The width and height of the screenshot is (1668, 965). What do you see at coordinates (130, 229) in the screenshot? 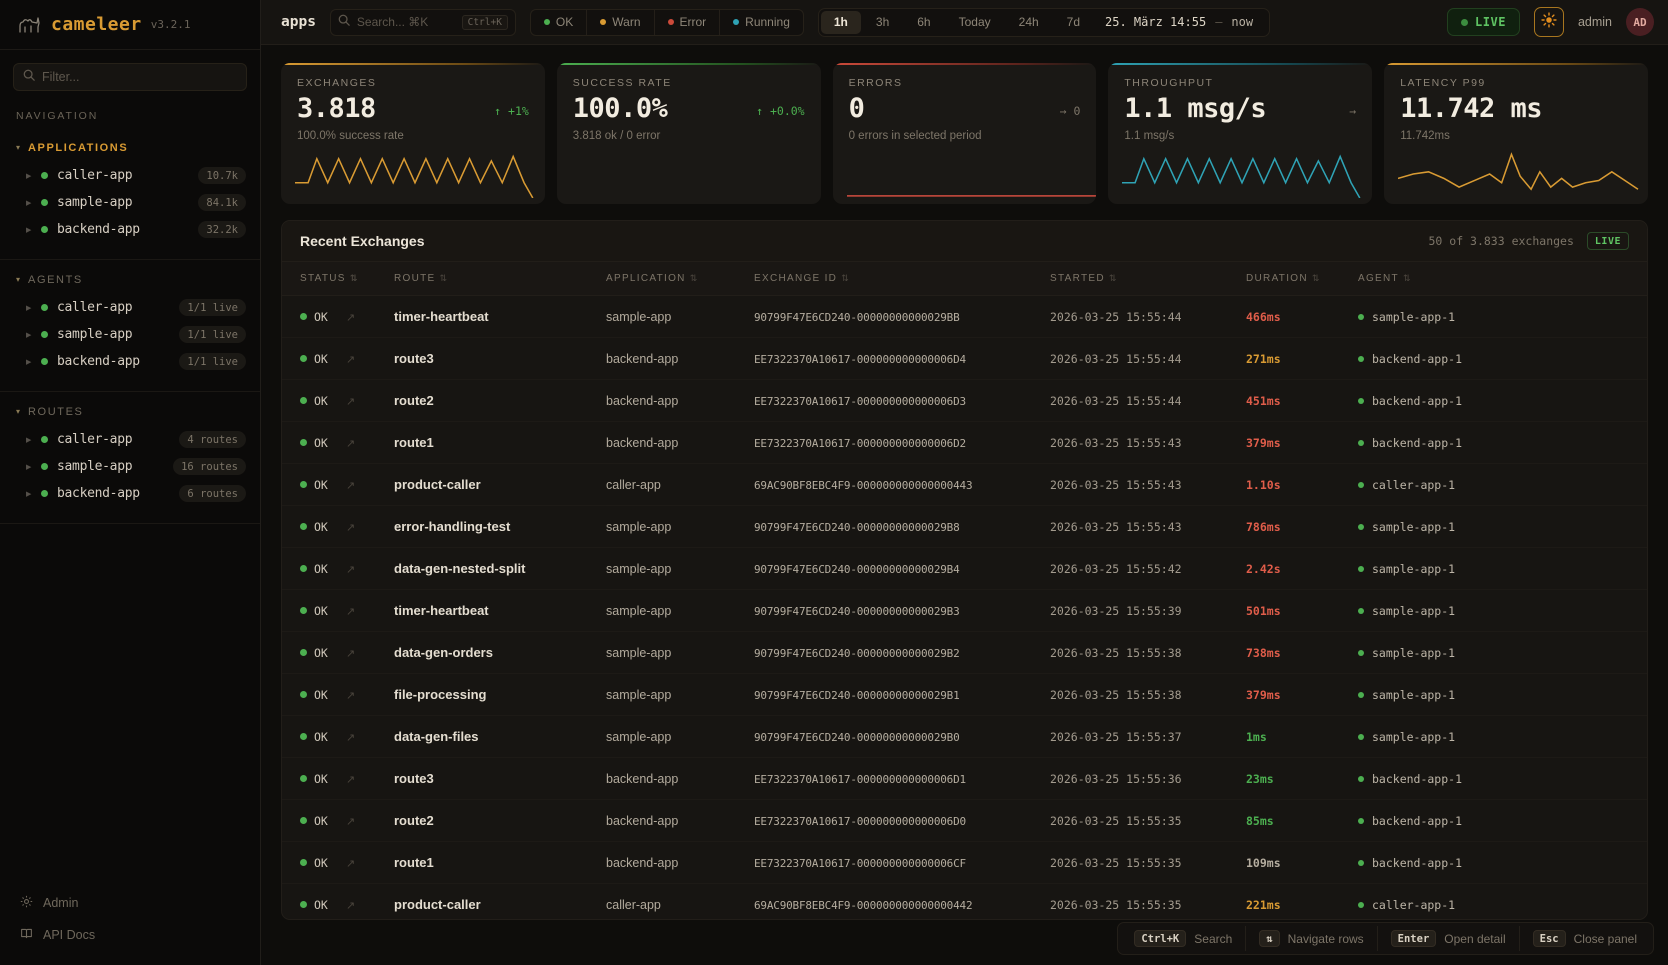
I see `sidebar-item-backend-app: ▶ backend-app 32.2k` at bounding box center [130, 229].